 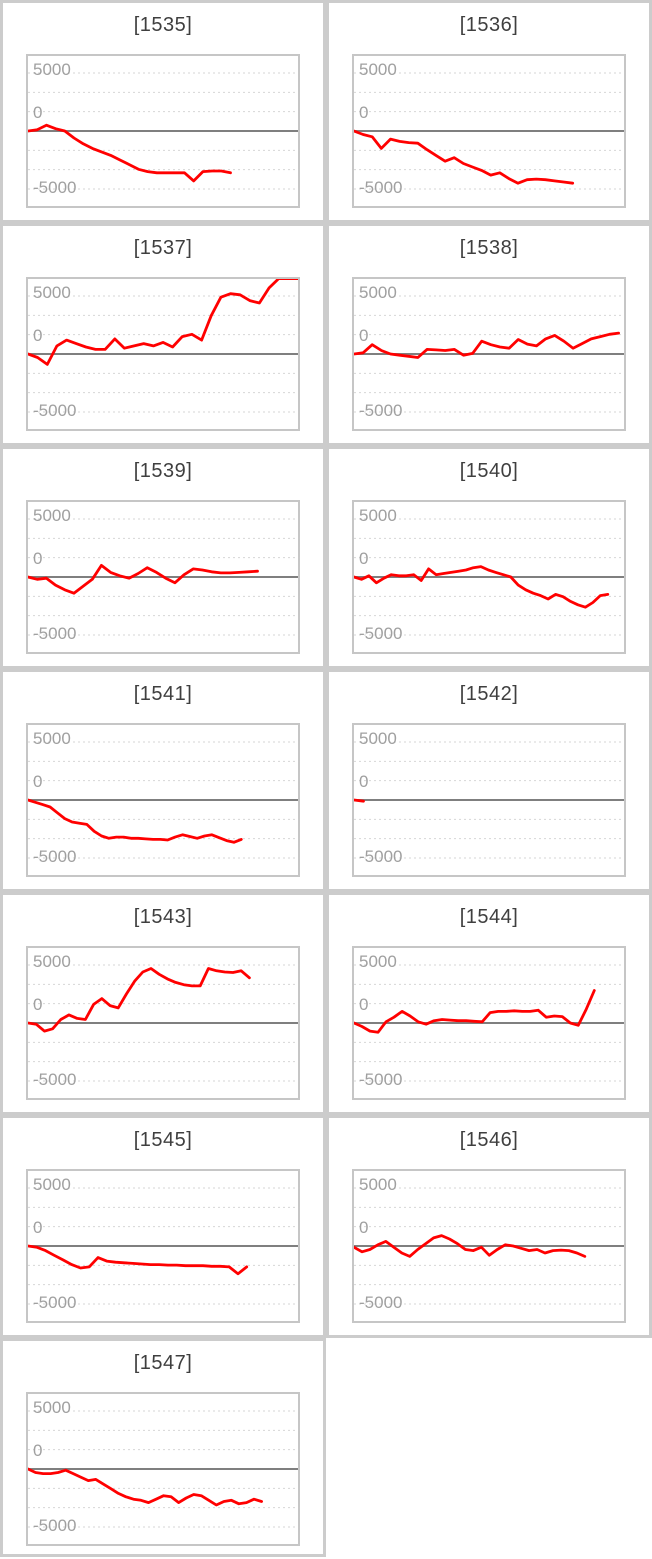 I want to click on chart-title: [1543], so click(x=163, y=917).